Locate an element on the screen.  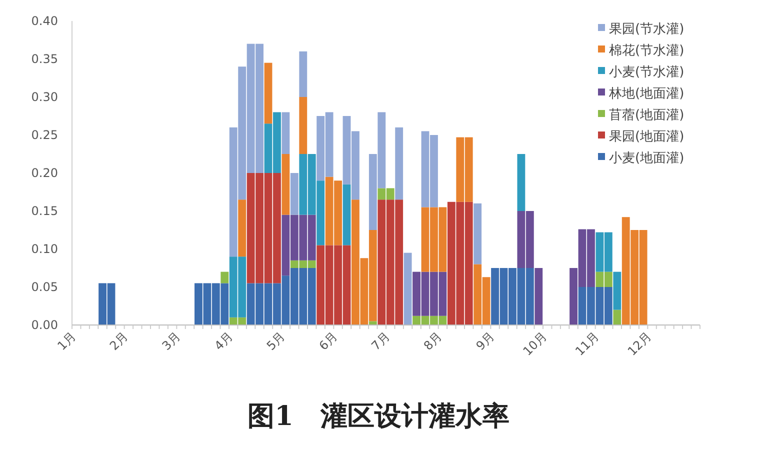
text: 图1 灌区设计灌水率 is located at coordinates (379, 416).